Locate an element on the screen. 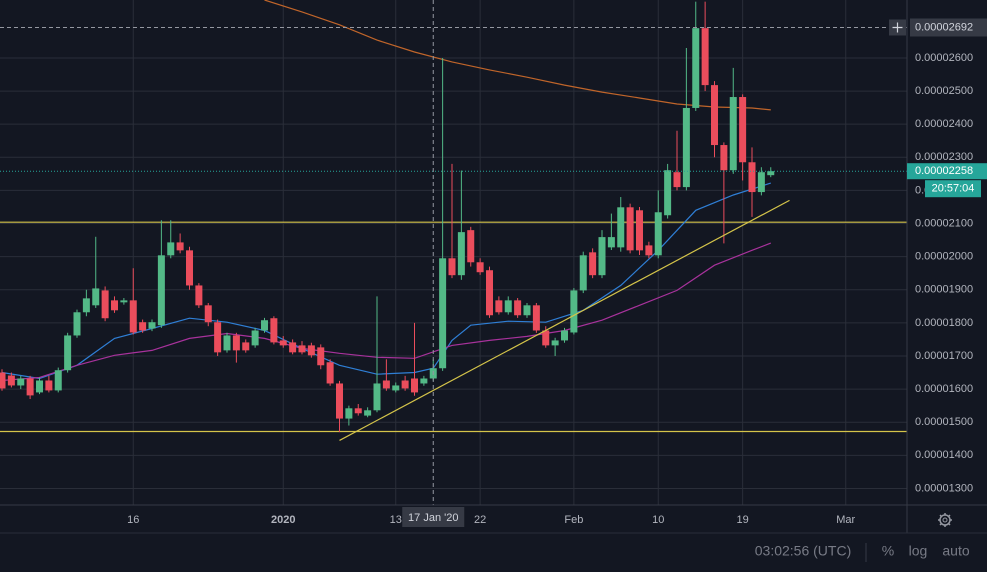 The height and width of the screenshot is (572, 987). x-tick-label: 10 is located at coordinates (658, 520).